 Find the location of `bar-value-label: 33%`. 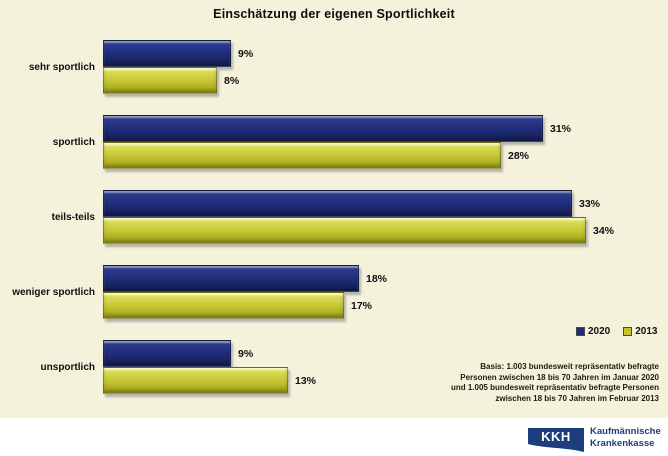

bar-value-label: 33% is located at coordinates (590, 203).